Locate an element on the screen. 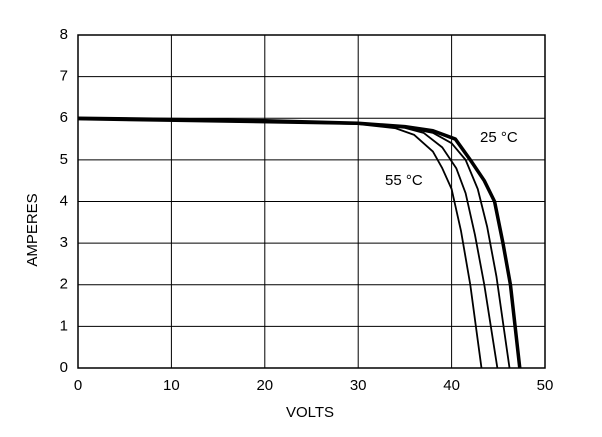  x-tick-label: 50 is located at coordinates (545, 385).